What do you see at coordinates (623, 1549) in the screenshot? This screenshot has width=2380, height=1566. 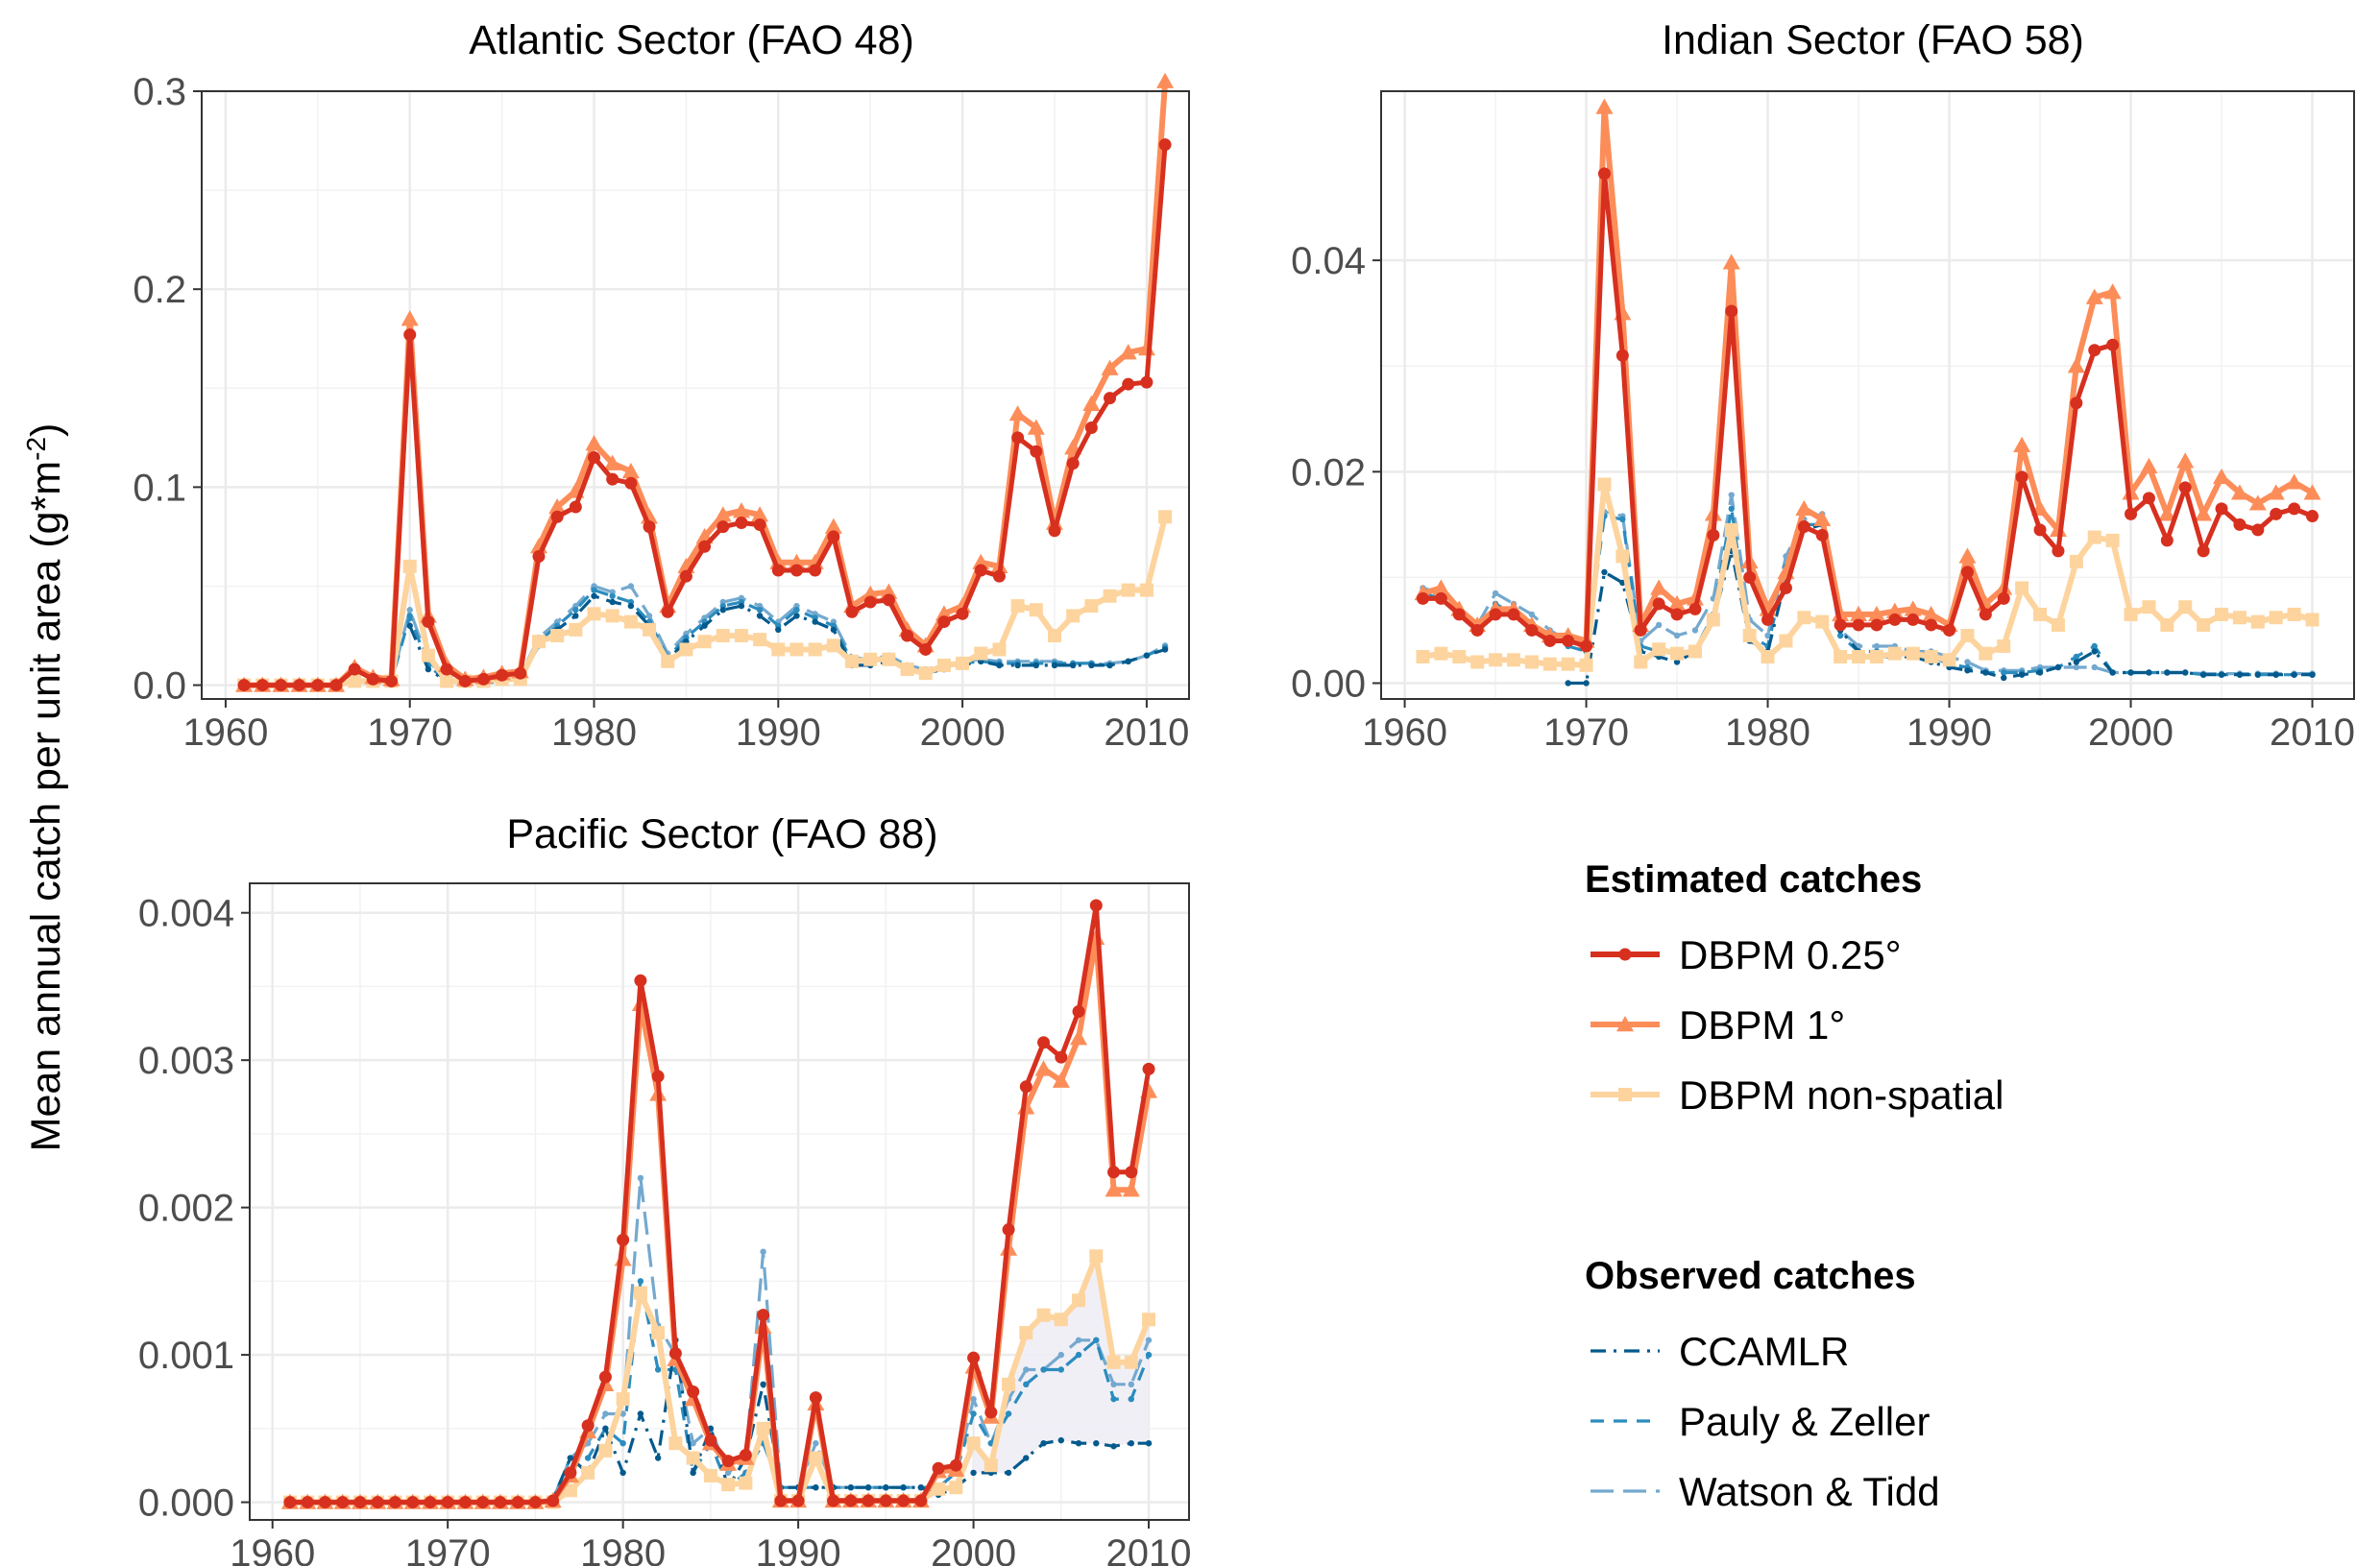 I see `x-tick-label: 1980` at bounding box center [623, 1549].